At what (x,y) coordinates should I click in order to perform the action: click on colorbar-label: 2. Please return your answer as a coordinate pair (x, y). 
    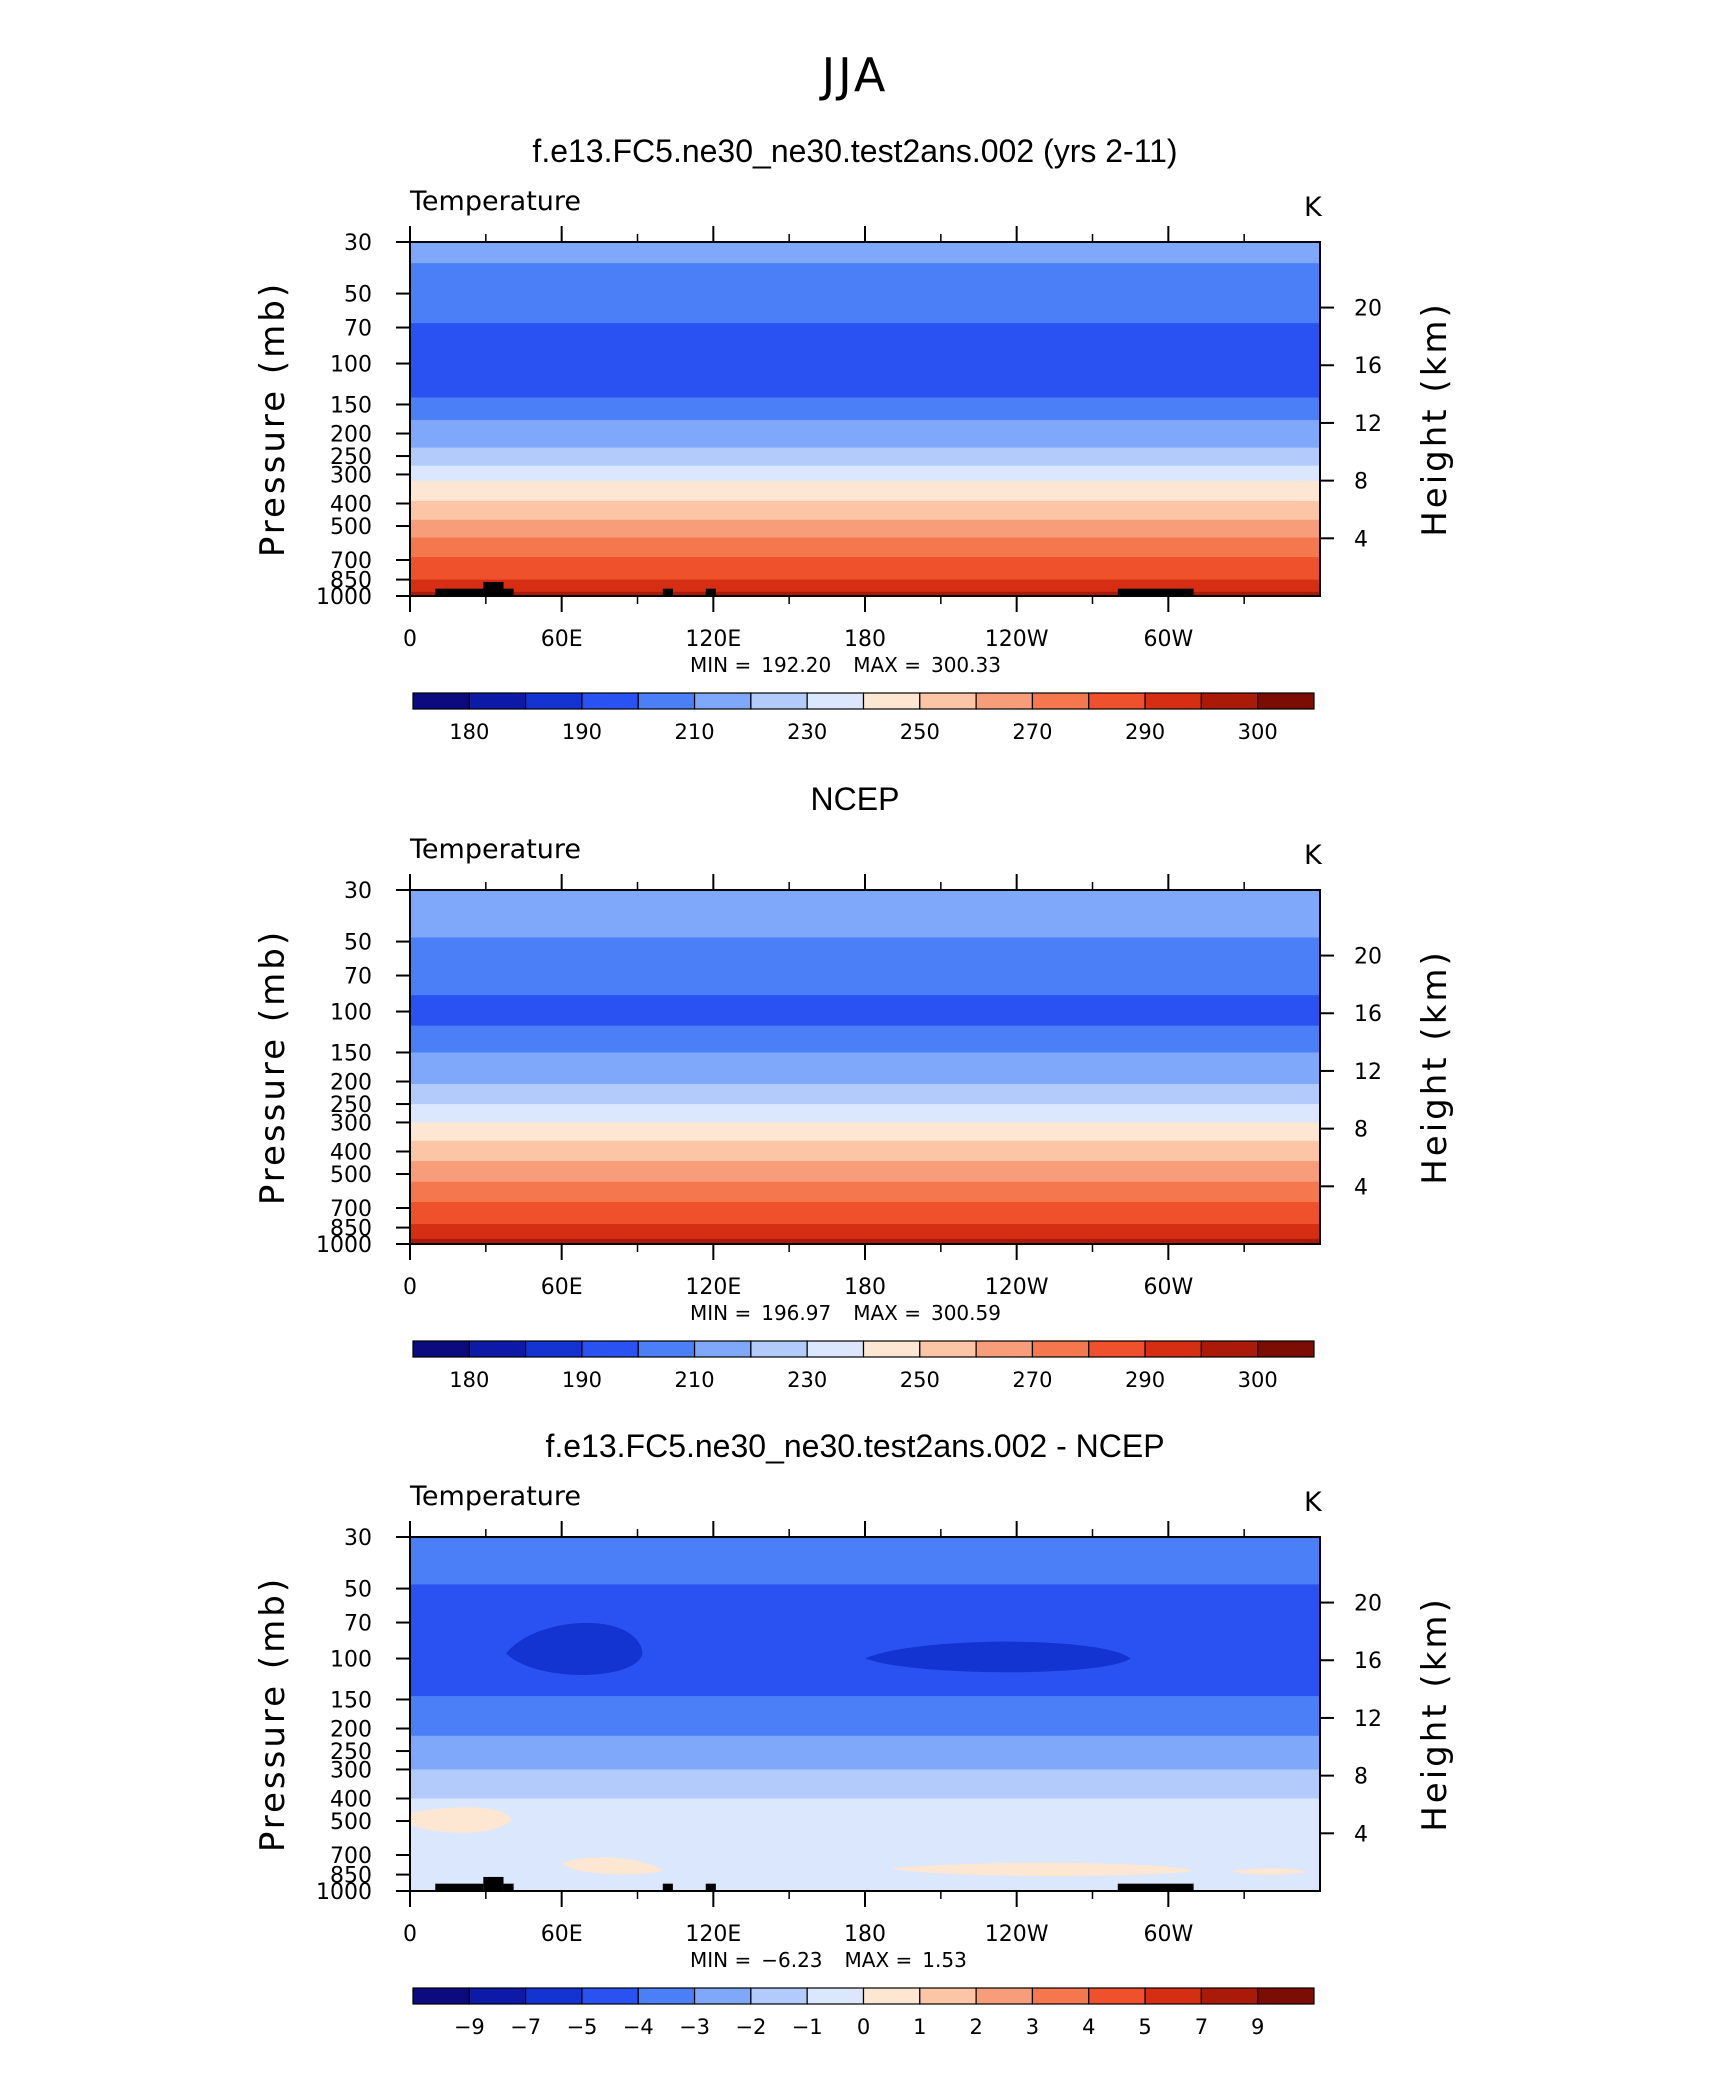
    Looking at the image, I should click on (975, 2027).